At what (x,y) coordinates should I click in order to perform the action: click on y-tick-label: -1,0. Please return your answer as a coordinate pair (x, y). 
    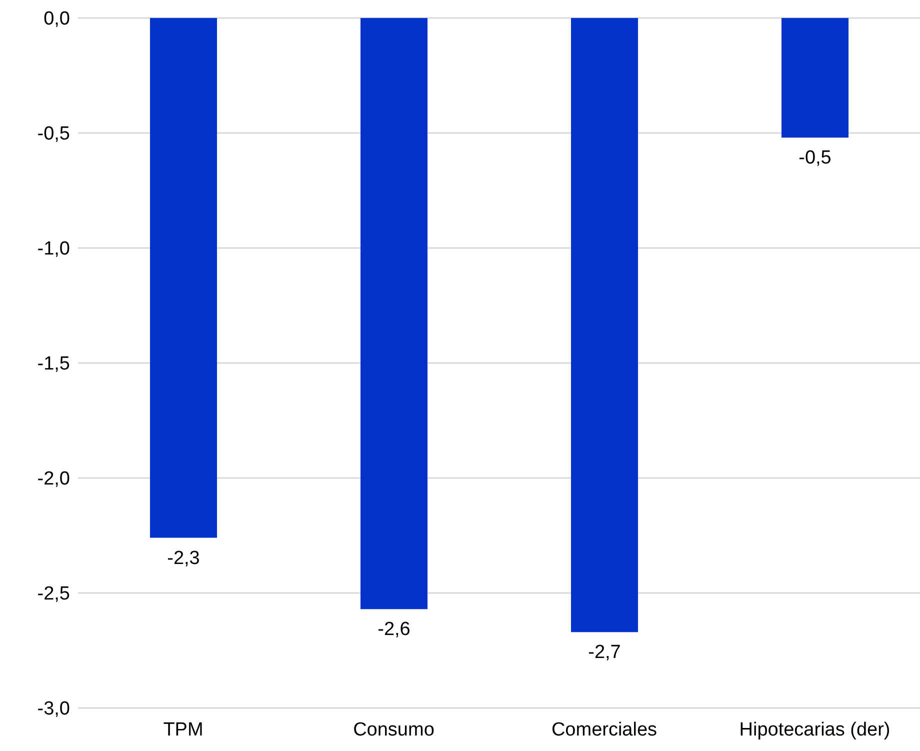
    Looking at the image, I should click on (53, 249).